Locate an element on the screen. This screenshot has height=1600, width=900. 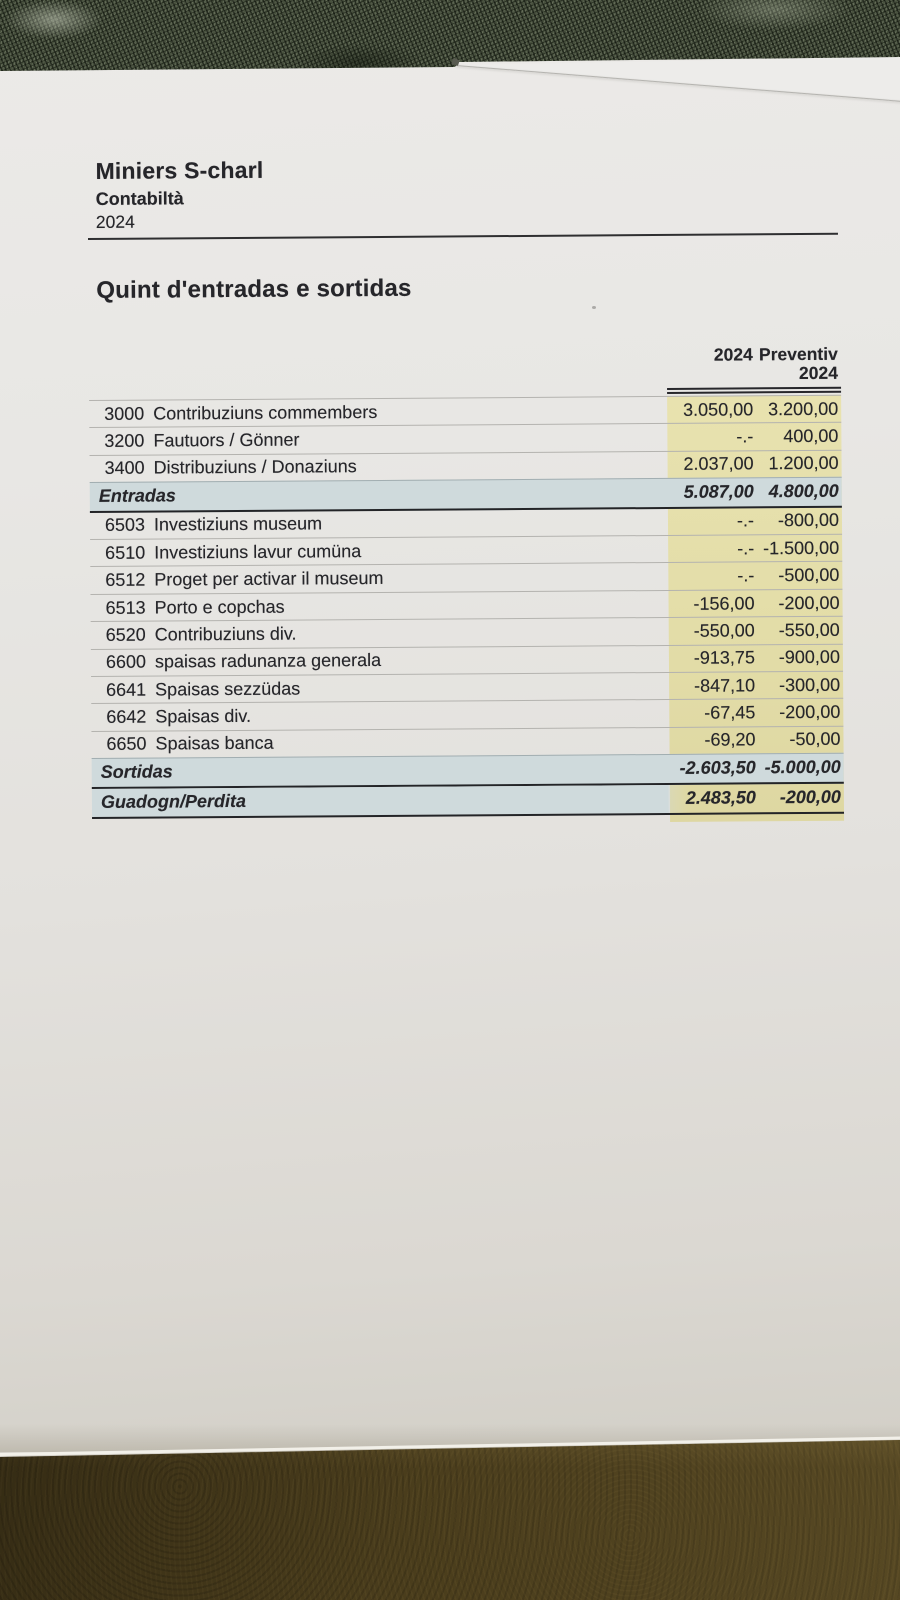
account-number: 6513 is located at coordinates (125, 607).